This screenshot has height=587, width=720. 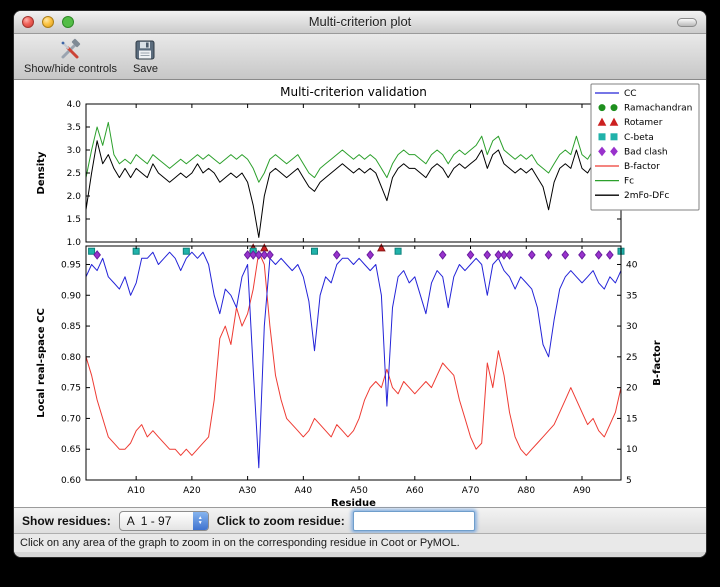 I want to click on svg-text: 2.5, so click(x=74, y=174).